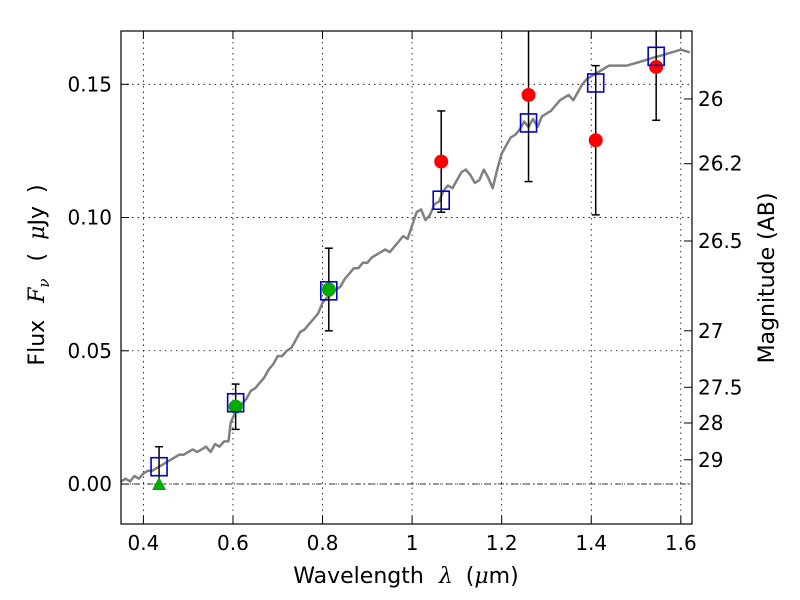 The height and width of the screenshot is (600, 800). What do you see at coordinates (44, 282) in the screenshot?
I see `y-axis-subscript: ν` at bounding box center [44, 282].